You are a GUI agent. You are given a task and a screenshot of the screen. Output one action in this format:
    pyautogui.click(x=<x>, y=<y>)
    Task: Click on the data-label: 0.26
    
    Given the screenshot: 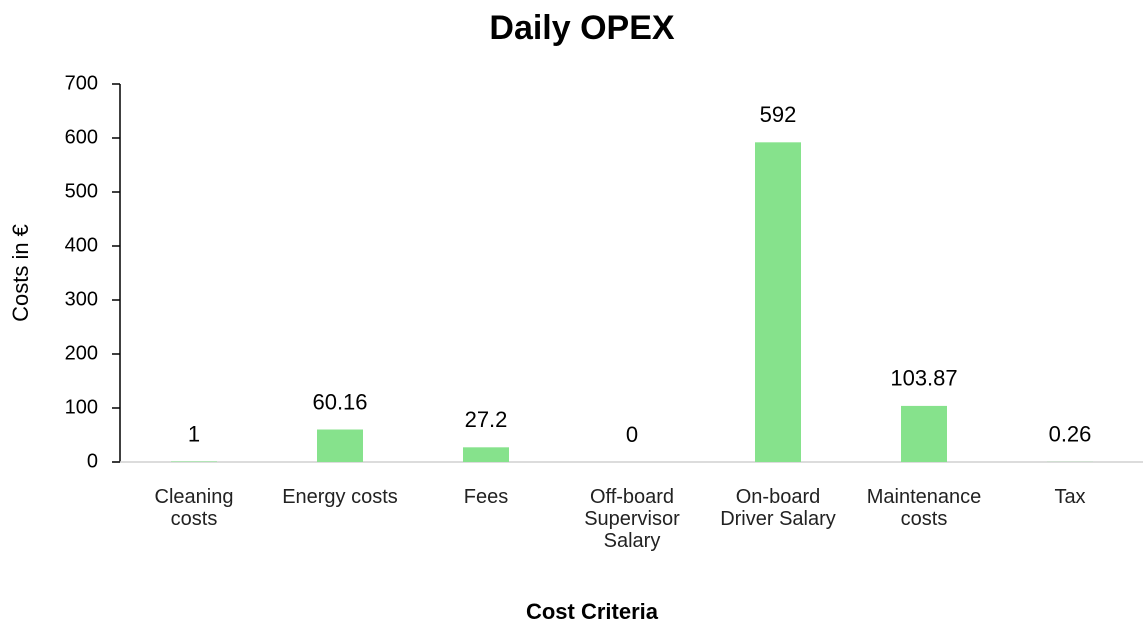 What is the action you would take?
    pyautogui.click(x=1070, y=434)
    